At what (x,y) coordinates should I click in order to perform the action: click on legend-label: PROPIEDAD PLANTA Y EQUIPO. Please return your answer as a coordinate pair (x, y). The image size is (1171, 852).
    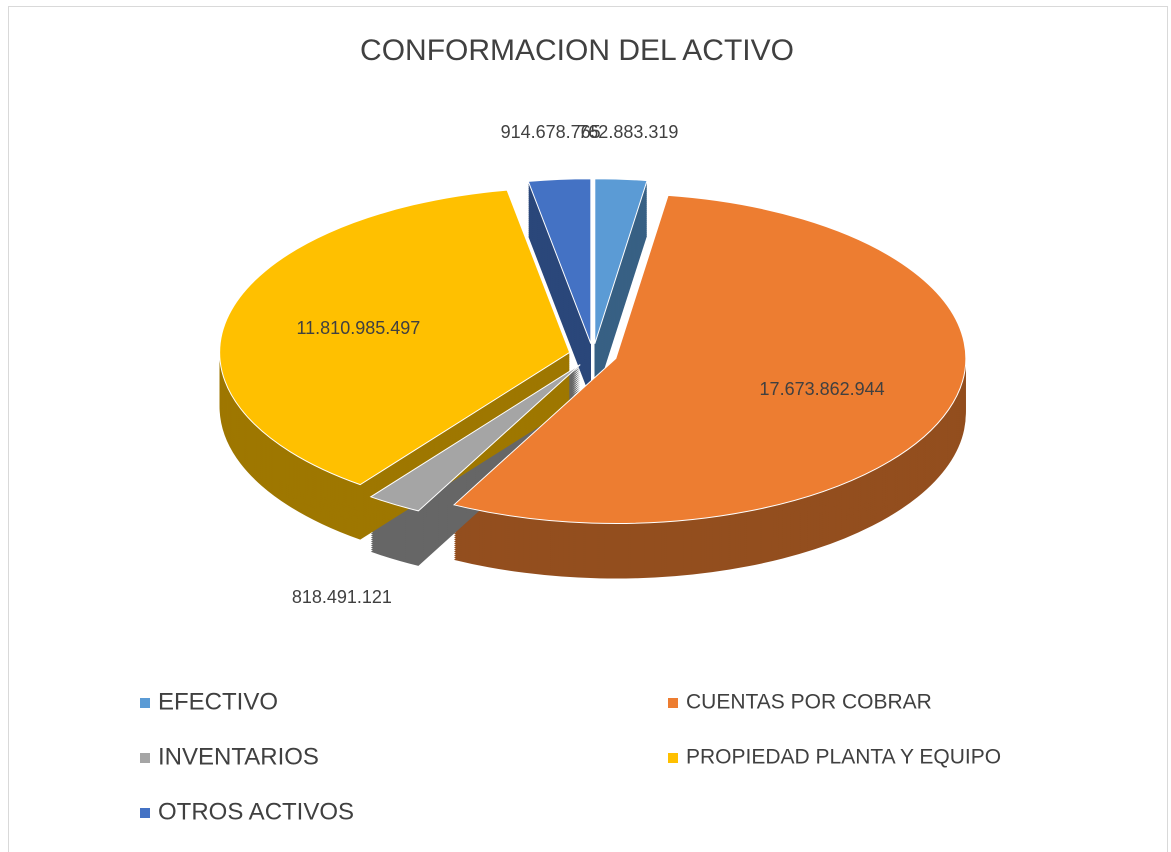
    Looking at the image, I should click on (843, 757).